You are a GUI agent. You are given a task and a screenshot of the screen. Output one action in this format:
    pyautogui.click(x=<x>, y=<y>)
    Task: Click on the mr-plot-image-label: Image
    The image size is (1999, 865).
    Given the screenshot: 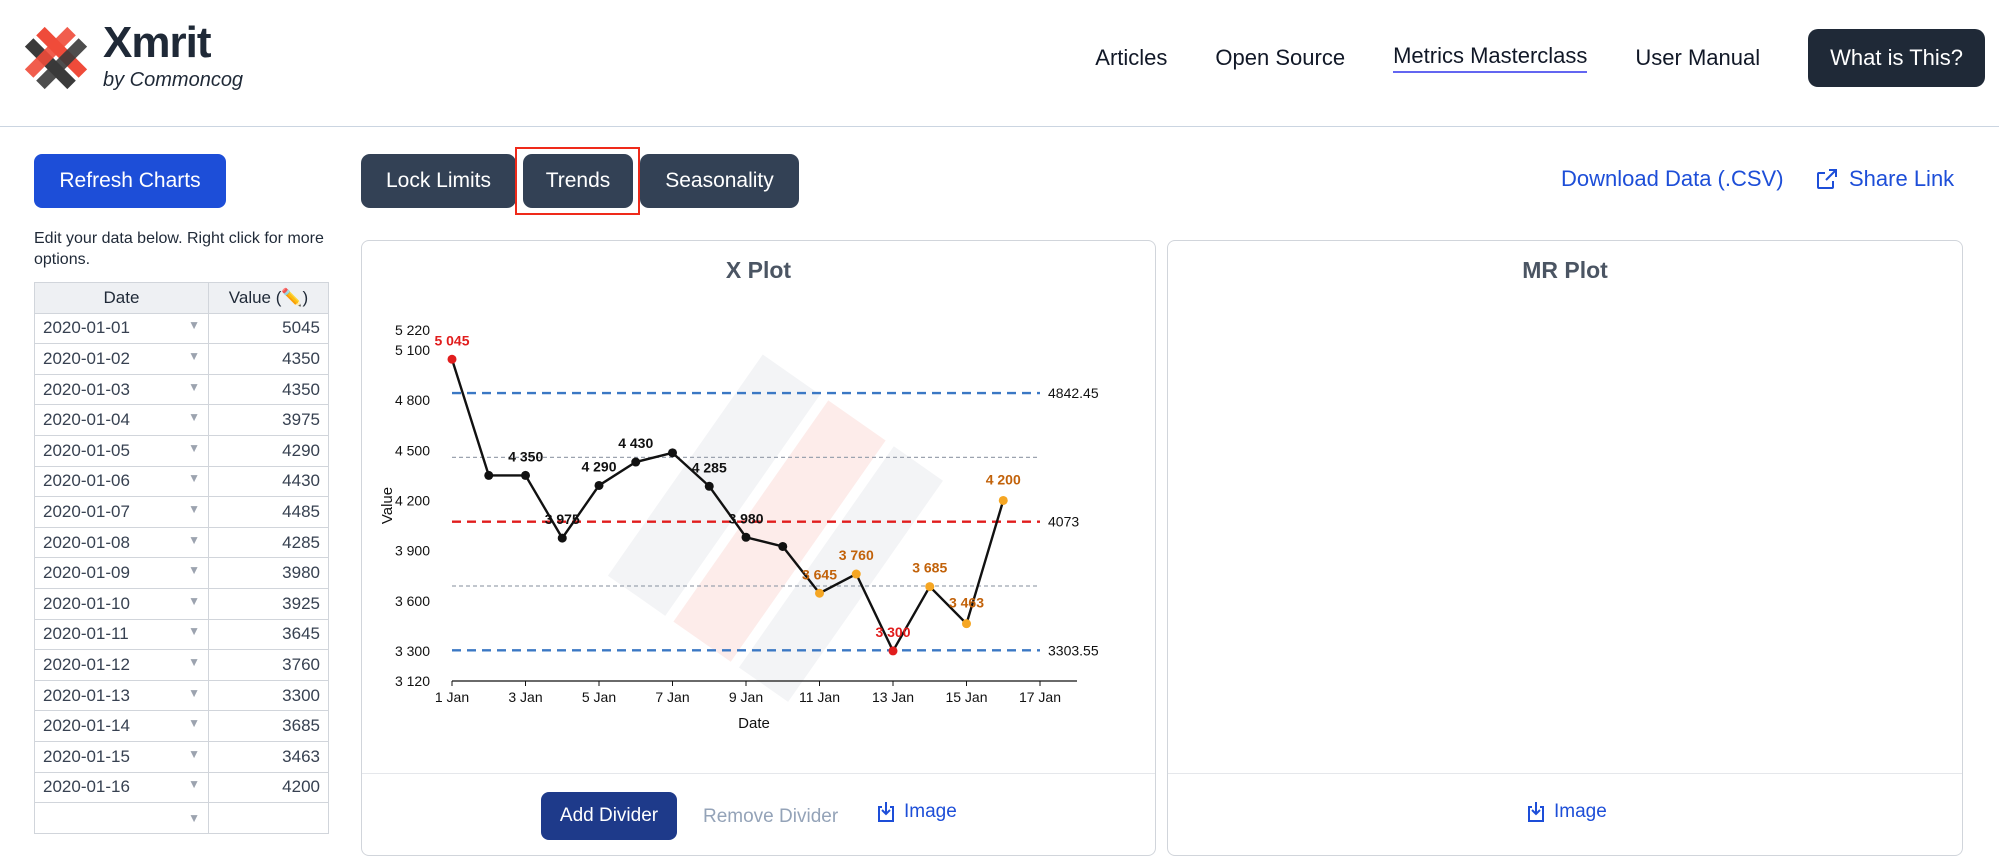 What is the action you would take?
    pyautogui.click(x=1580, y=811)
    